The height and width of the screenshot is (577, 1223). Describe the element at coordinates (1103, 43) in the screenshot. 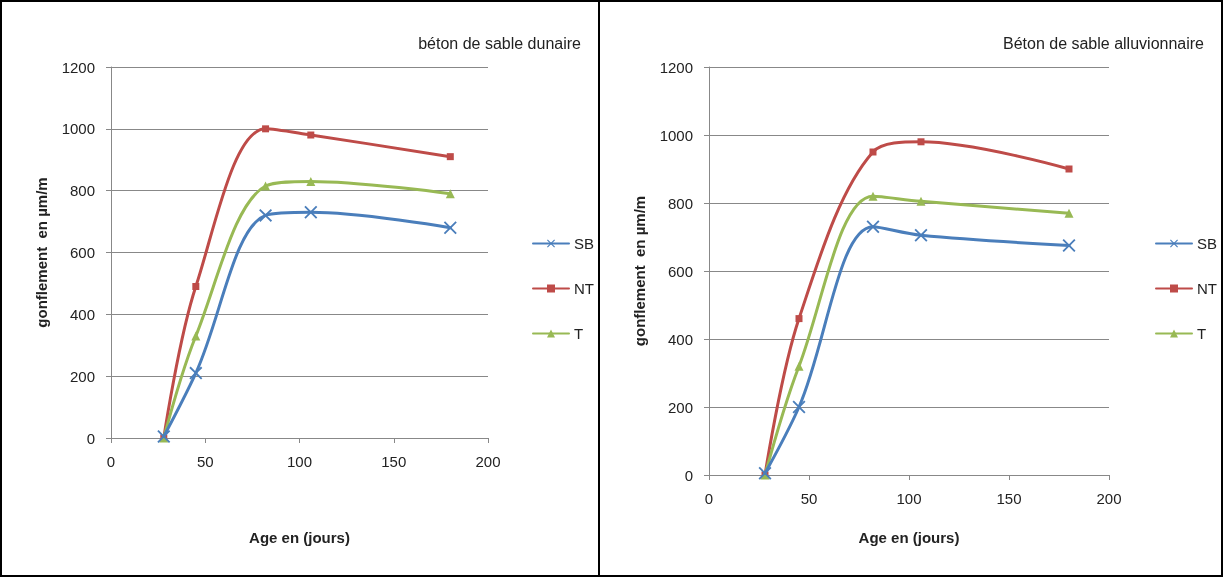

I see `chart-title: Béton de sable alluvionnaire` at that location.